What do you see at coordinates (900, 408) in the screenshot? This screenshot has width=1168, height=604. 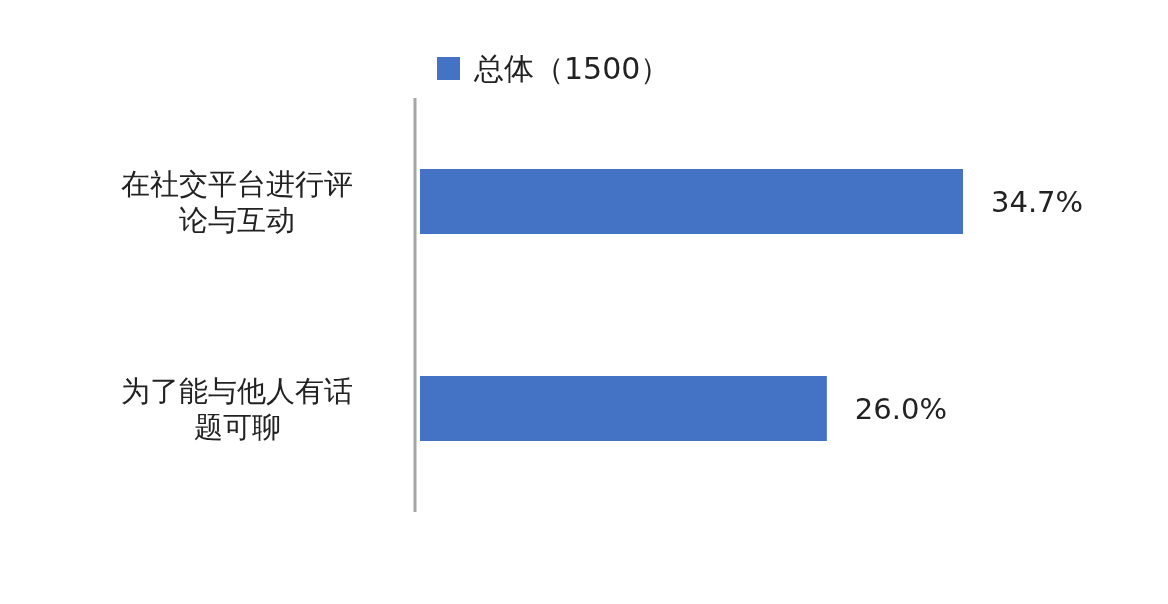 I see `data-label: 26.0%` at bounding box center [900, 408].